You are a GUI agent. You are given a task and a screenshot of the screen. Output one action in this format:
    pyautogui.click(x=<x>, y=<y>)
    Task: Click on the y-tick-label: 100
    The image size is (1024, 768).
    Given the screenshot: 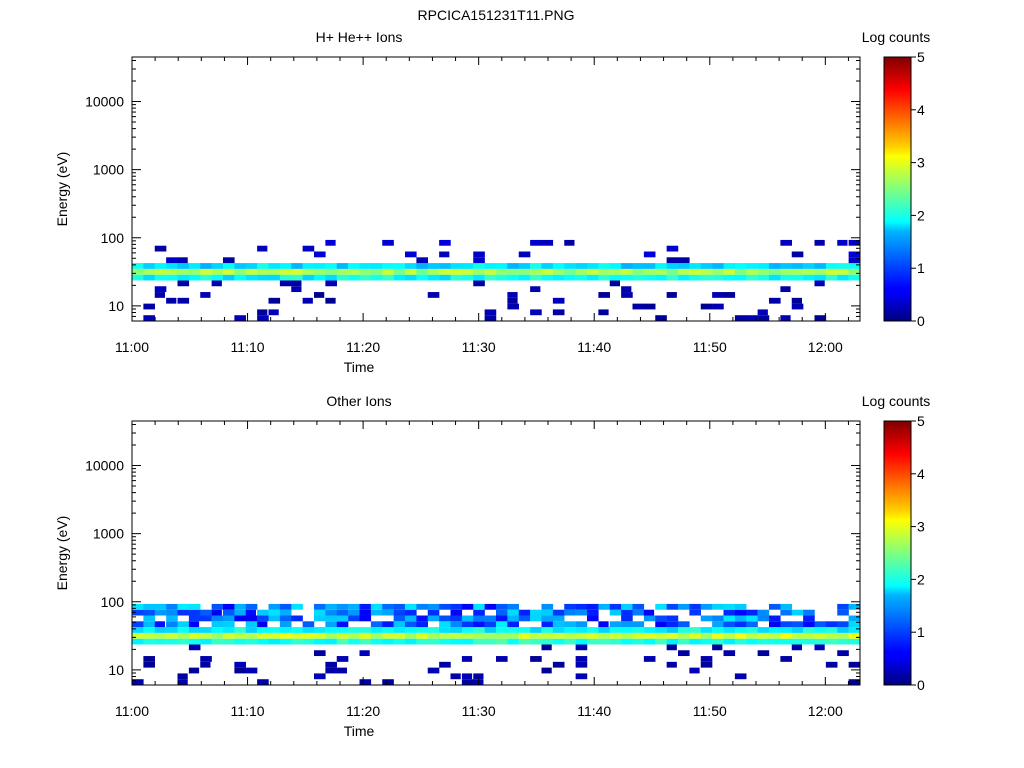 What is the action you would take?
    pyautogui.click(x=113, y=602)
    